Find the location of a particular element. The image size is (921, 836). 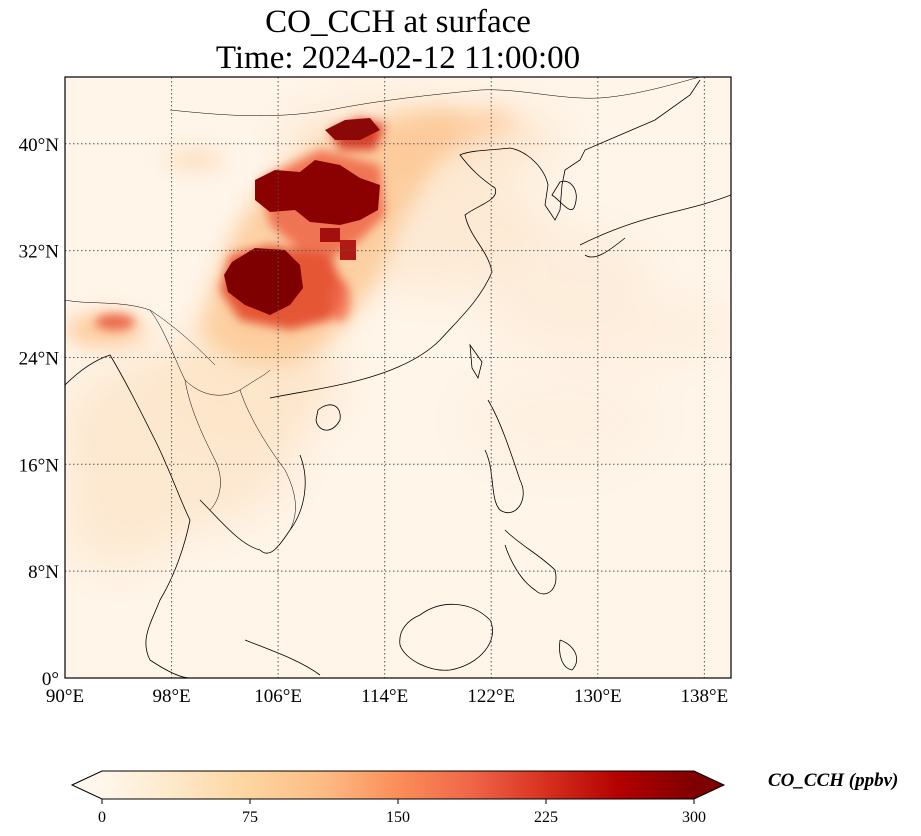

colorbar-extend-high is located at coordinates (709, 785).